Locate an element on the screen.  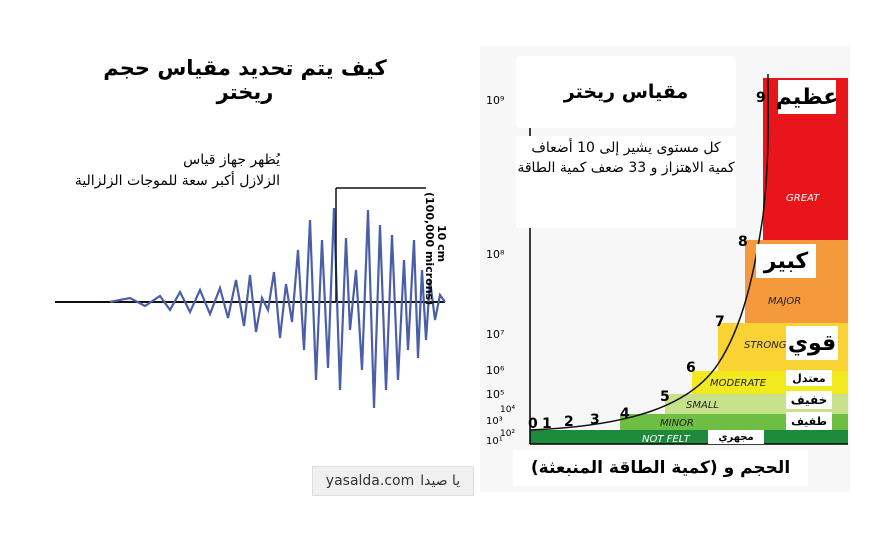
band-label-minor: MINOR is located at coordinates (677, 423).